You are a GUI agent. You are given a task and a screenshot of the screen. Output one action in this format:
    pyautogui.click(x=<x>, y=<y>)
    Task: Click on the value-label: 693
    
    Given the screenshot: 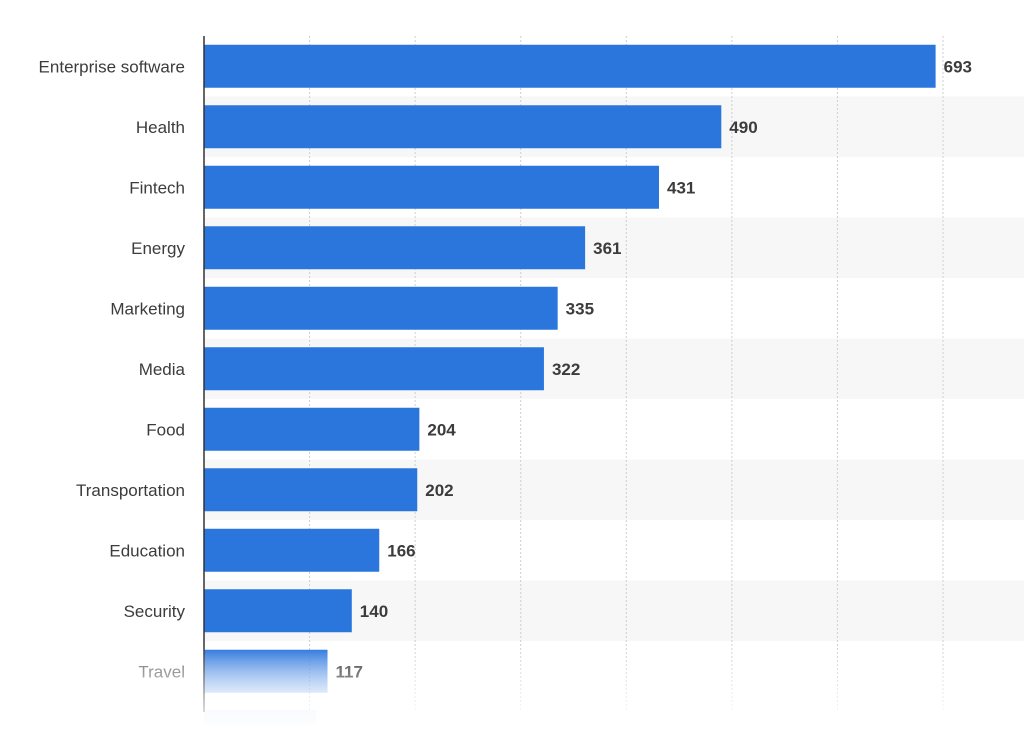 What is the action you would take?
    pyautogui.click(x=958, y=66)
    